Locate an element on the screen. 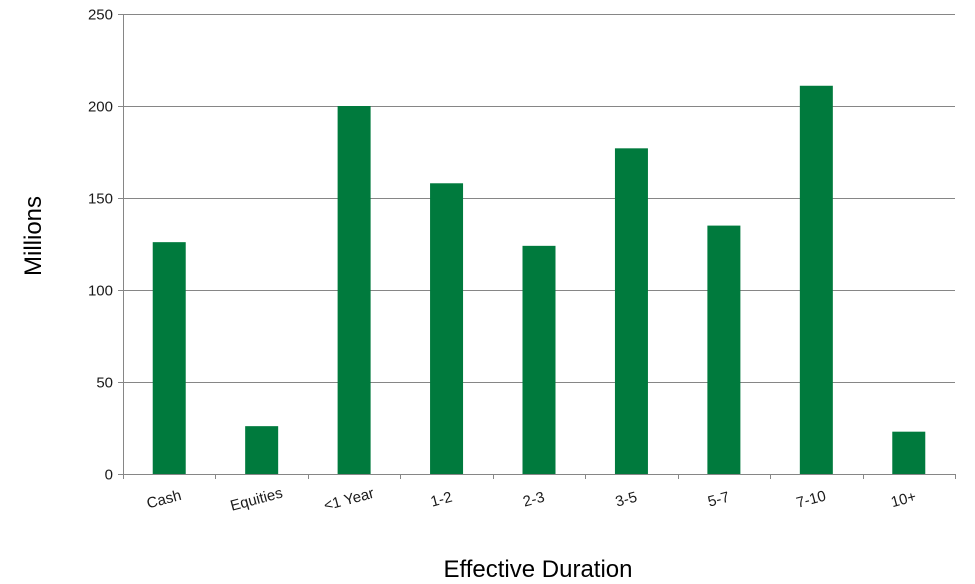 The image size is (975, 584). x-tick-label: 7-10 is located at coordinates (810, 500).